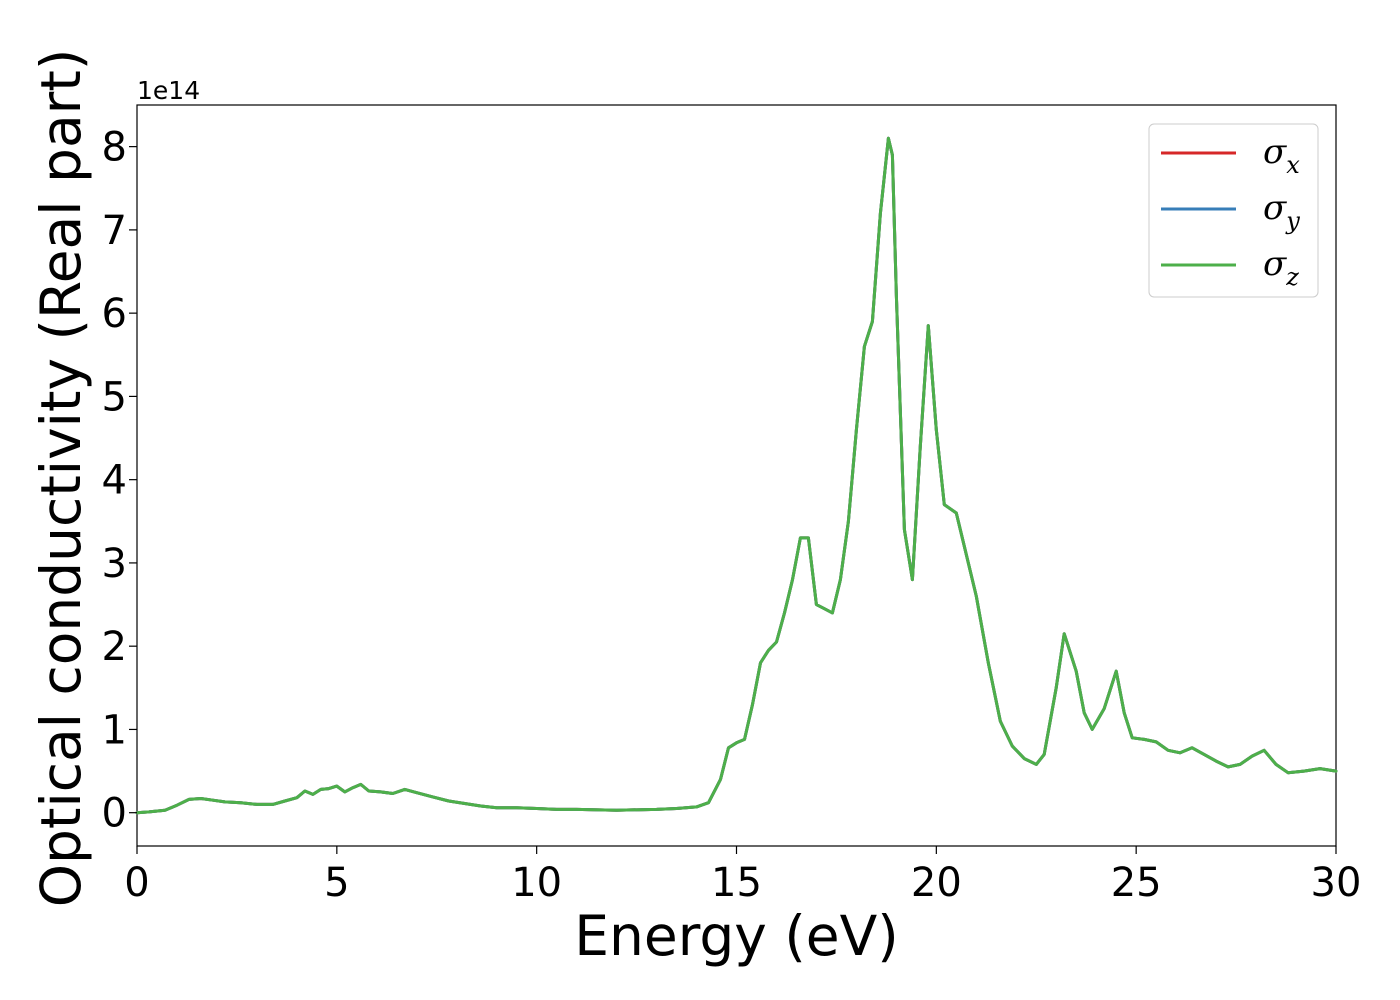 This screenshot has height=1000, width=1400. Describe the element at coordinates (936, 883) in the screenshot. I see `x-tick-label: 20` at that location.